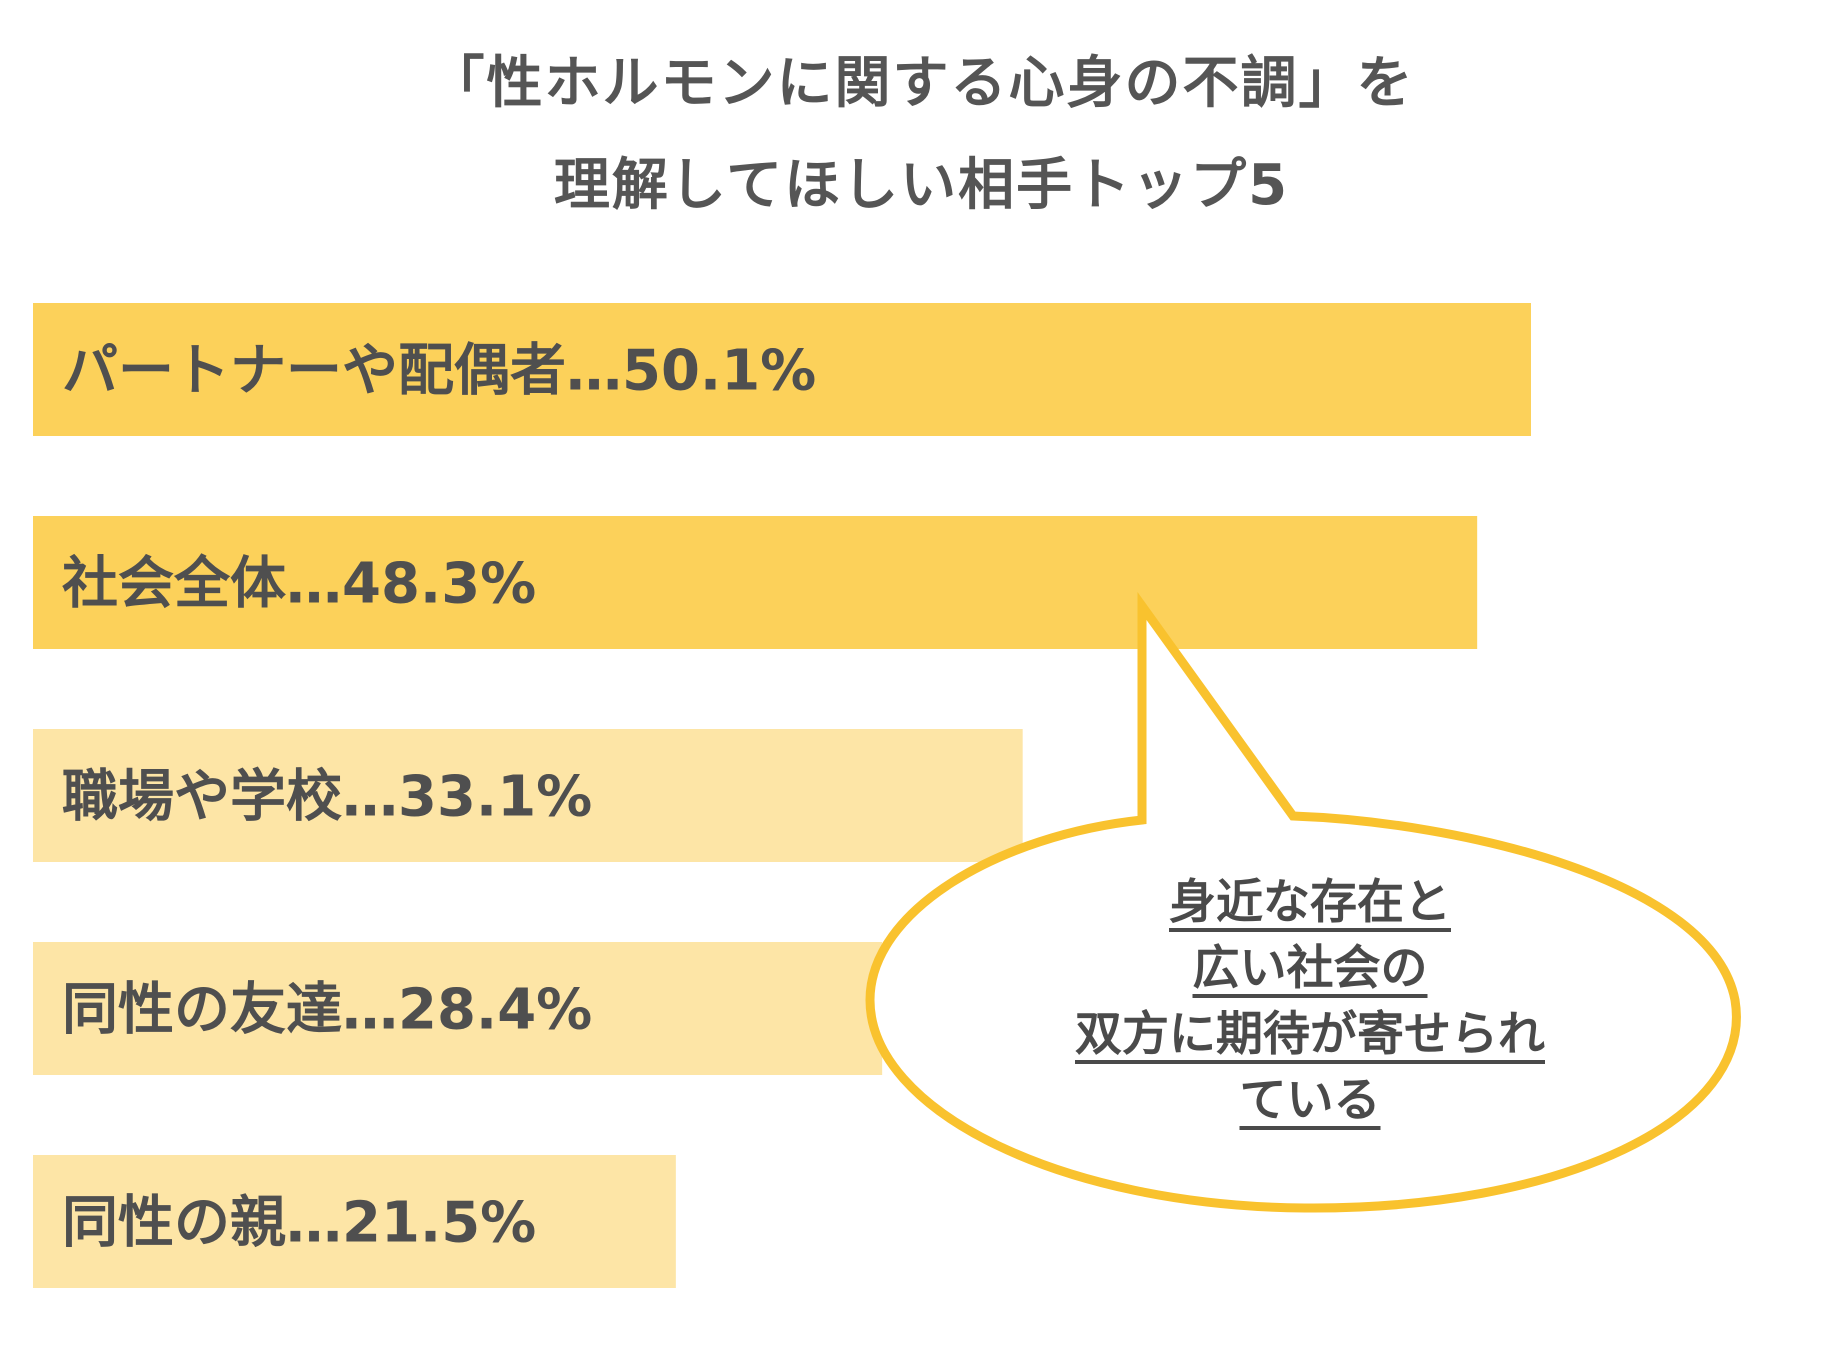 The height and width of the screenshot is (1350, 1843). Describe the element at coordinates (299, 1223) in the screenshot. I see `bar-label-5: 同性の親…21.5%` at that location.